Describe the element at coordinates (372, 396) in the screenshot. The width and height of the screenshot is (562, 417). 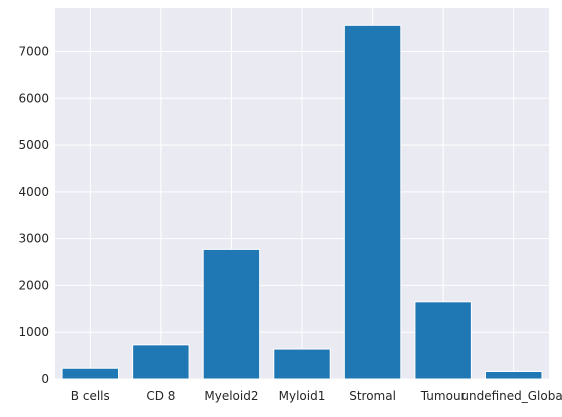
I see `x-tick-label: Stromal` at that location.